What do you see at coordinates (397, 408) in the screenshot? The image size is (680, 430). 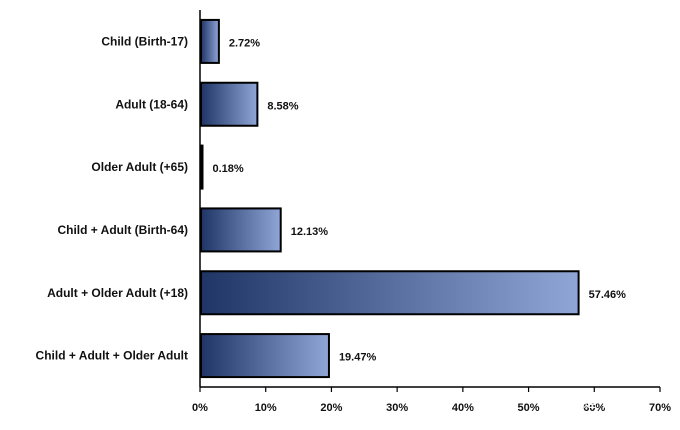 I see `x-tick-label: 30%` at bounding box center [397, 408].